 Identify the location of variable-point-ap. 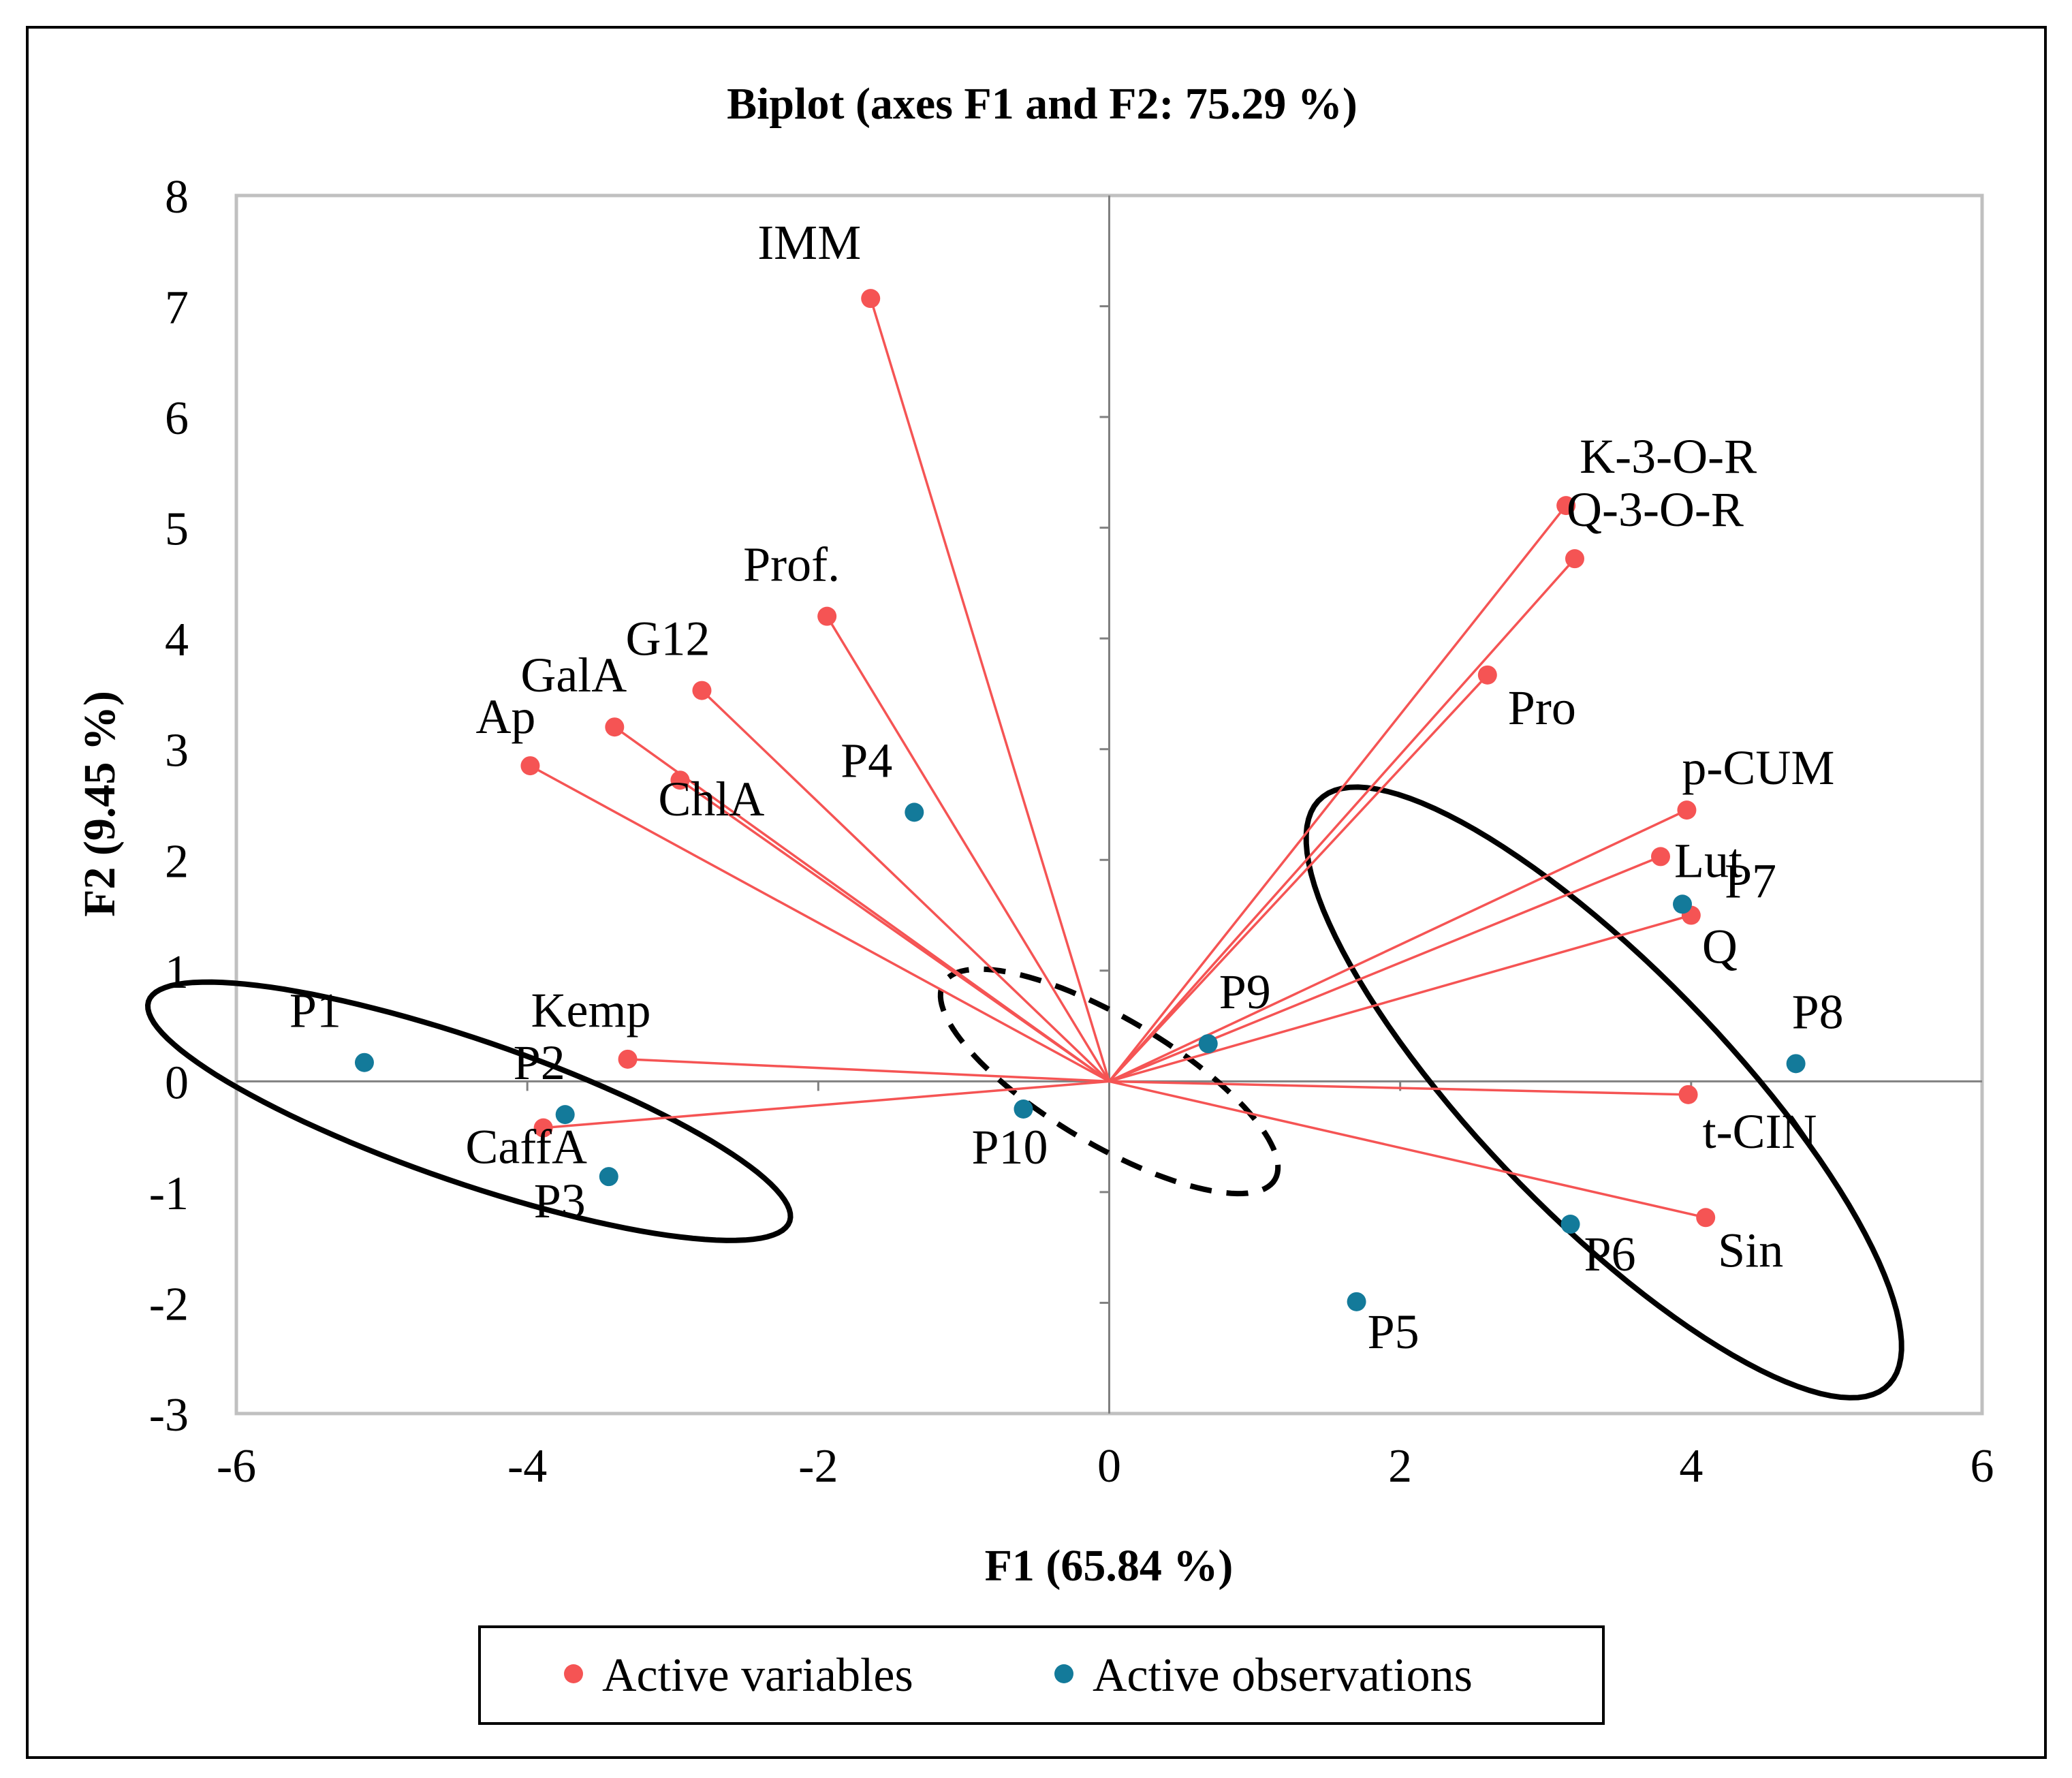
(530, 766).